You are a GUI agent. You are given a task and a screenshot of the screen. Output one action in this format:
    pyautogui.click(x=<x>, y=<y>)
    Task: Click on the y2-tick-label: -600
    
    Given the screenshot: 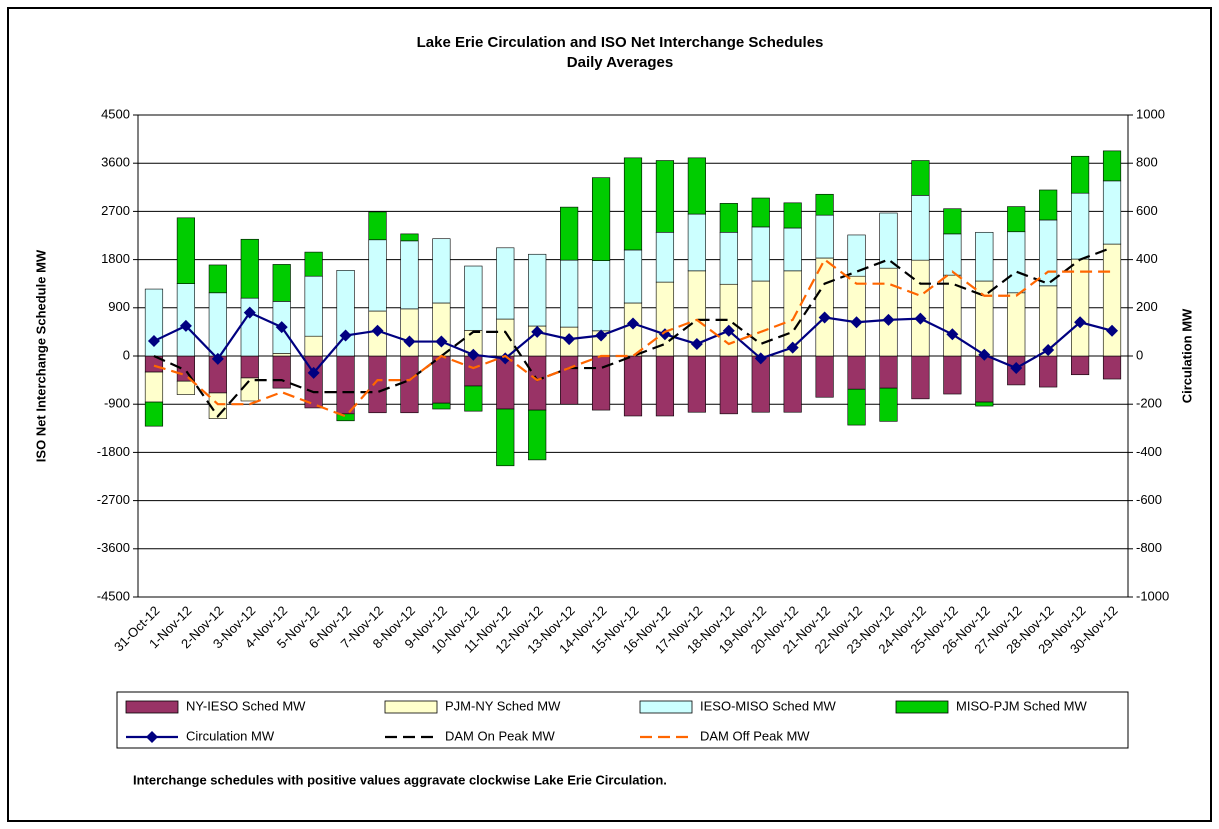 What is the action you would take?
    pyautogui.click(x=1149, y=499)
    